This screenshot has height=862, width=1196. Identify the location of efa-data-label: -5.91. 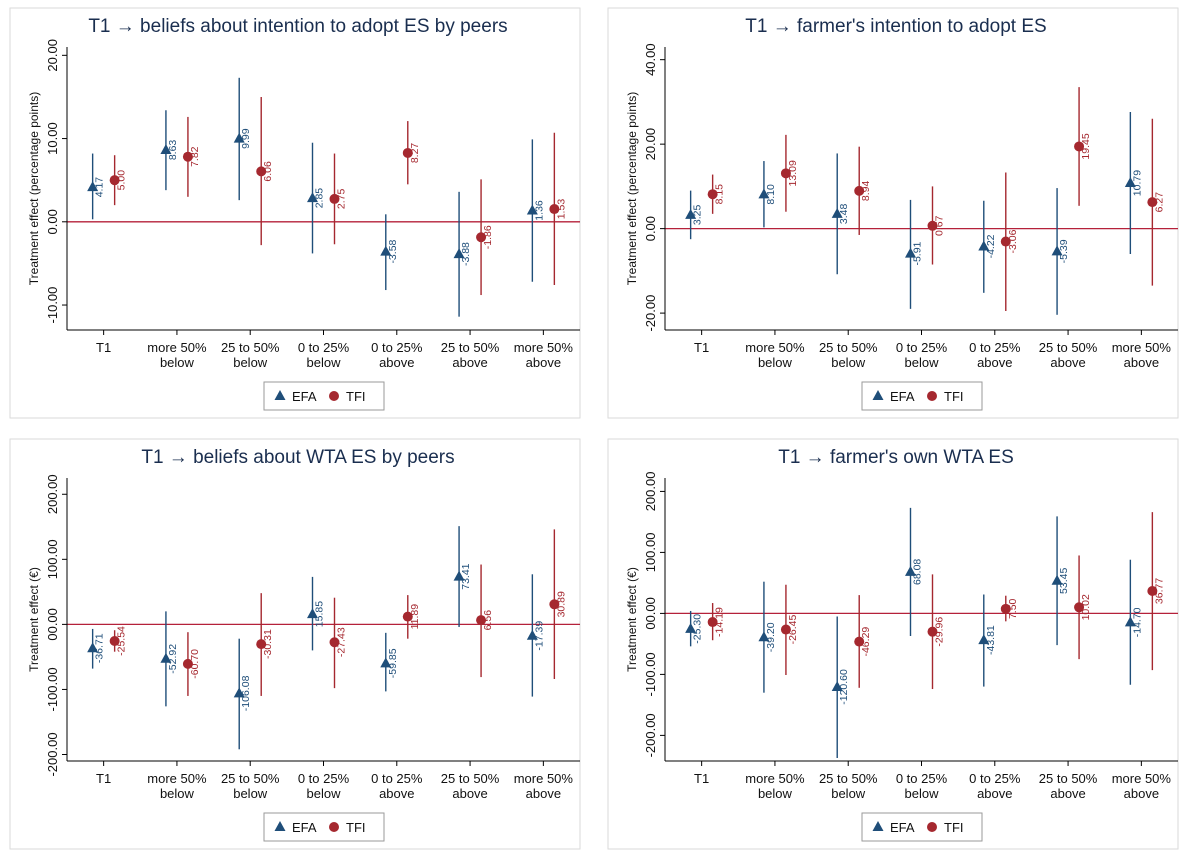
(918, 253).